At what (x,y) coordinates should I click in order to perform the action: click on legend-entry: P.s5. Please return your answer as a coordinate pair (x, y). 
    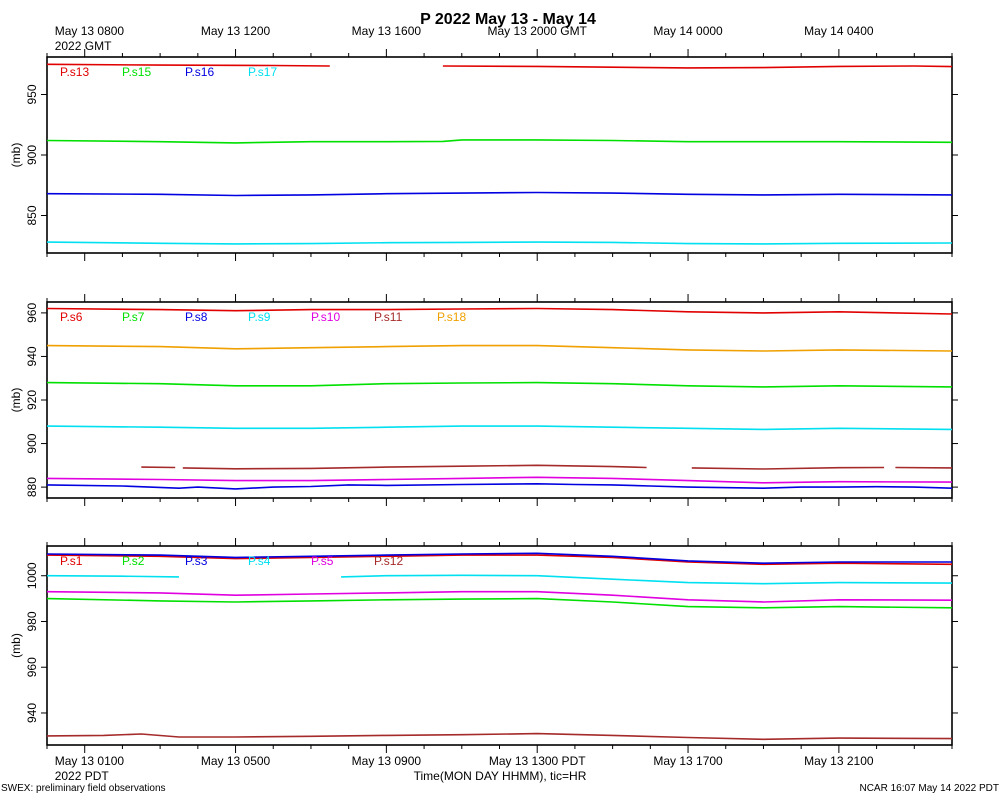
    Looking at the image, I should click on (322, 561).